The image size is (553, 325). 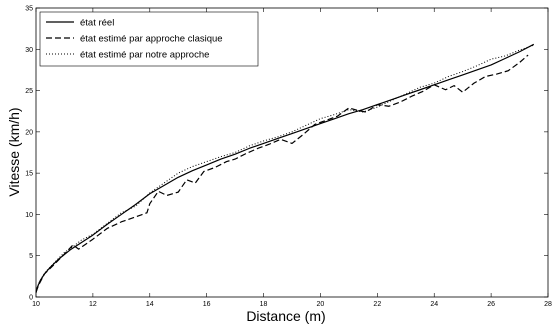 What do you see at coordinates (29, 50) in the screenshot?
I see `y-tick-label: 30` at bounding box center [29, 50].